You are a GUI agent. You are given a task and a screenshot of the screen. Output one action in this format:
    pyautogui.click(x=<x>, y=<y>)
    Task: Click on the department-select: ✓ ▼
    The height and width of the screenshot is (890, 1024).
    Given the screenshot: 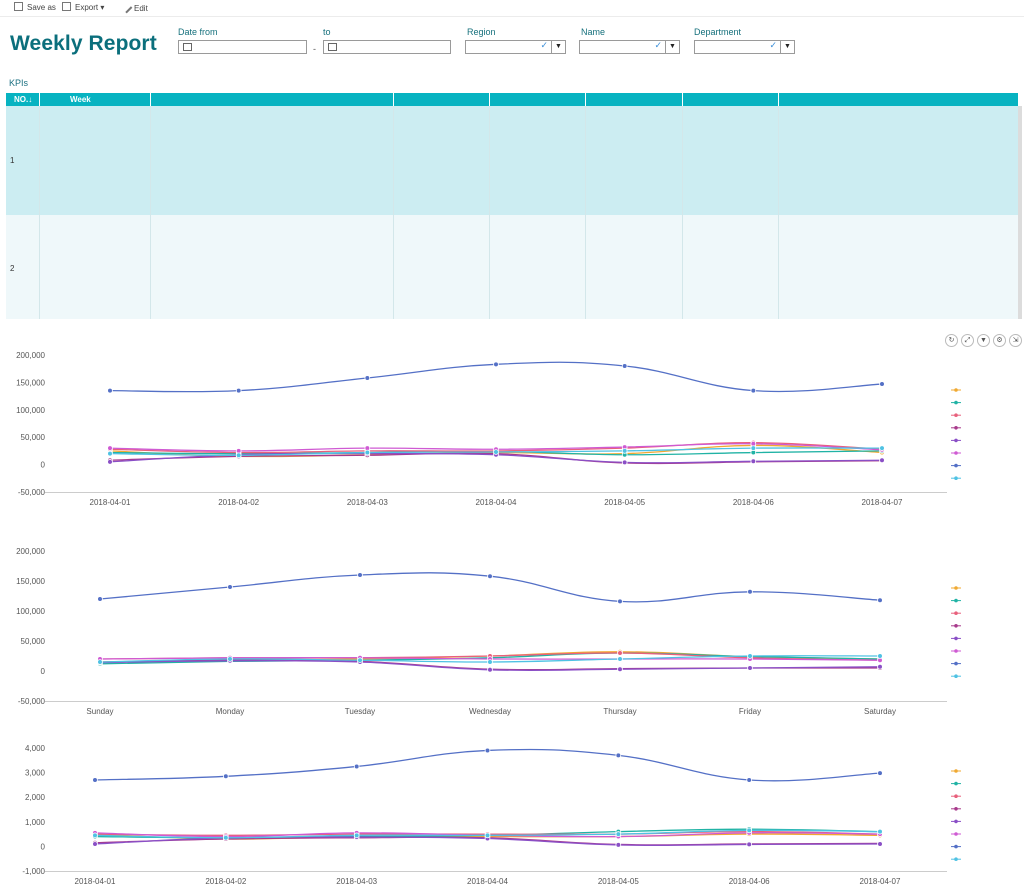 What is the action you would take?
    pyautogui.click(x=744, y=47)
    